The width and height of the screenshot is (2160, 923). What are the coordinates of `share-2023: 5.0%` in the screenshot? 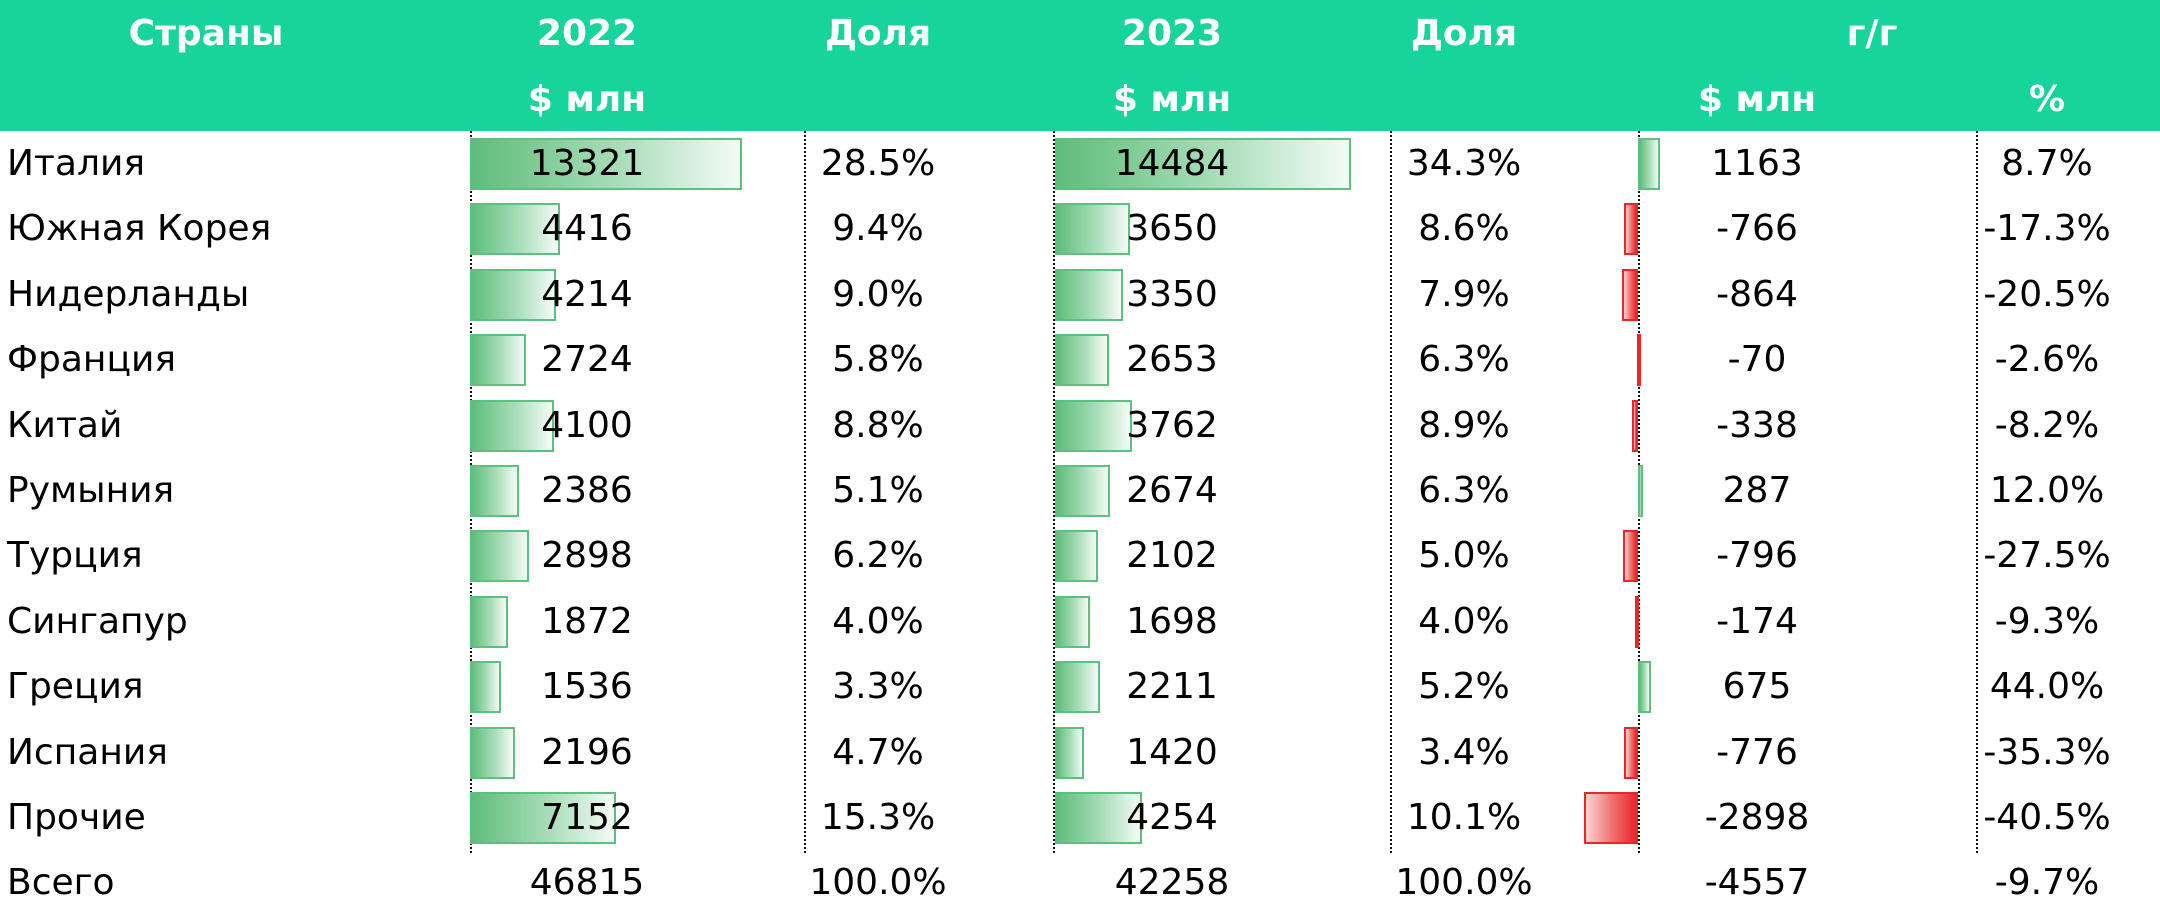 It's located at (1464, 556).